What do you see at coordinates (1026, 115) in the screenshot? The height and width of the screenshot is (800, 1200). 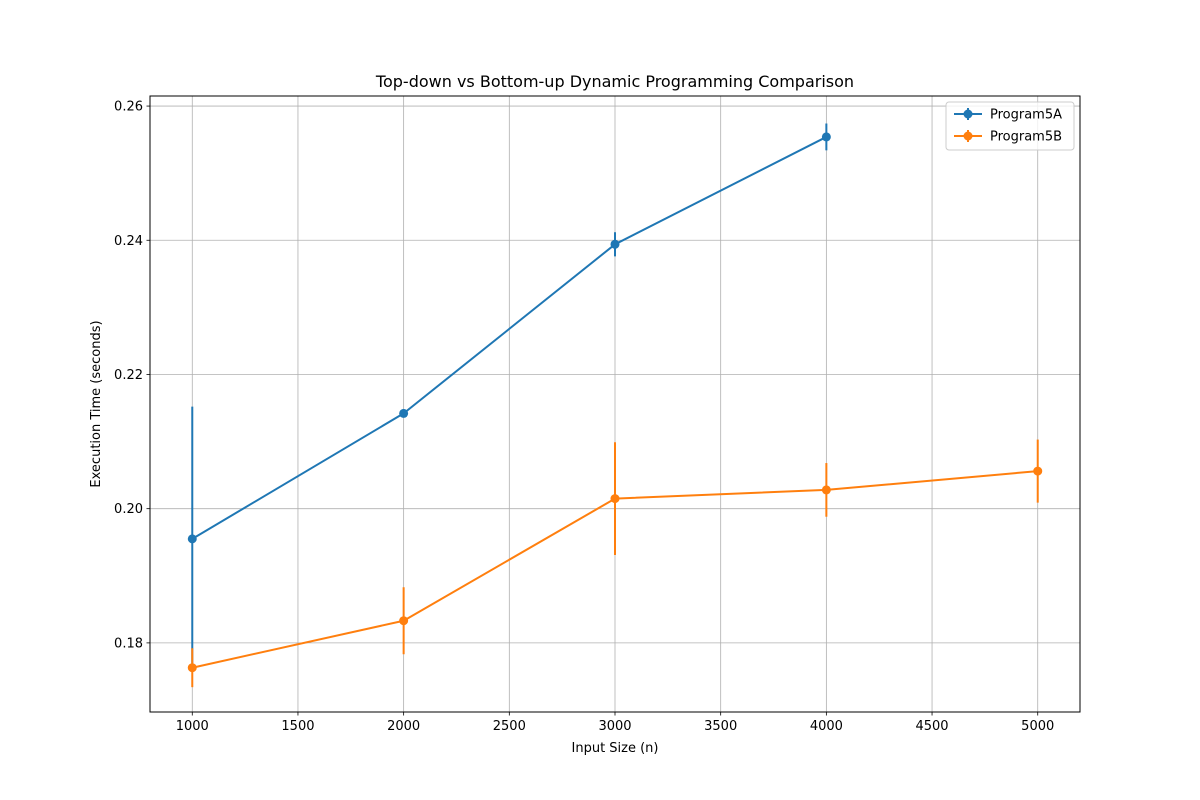 I see `legend-label: Program5A` at bounding box center [1026, 115].